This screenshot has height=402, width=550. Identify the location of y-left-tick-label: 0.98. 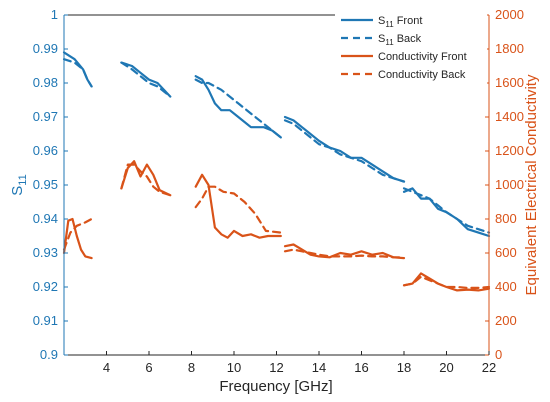
(45, 82).